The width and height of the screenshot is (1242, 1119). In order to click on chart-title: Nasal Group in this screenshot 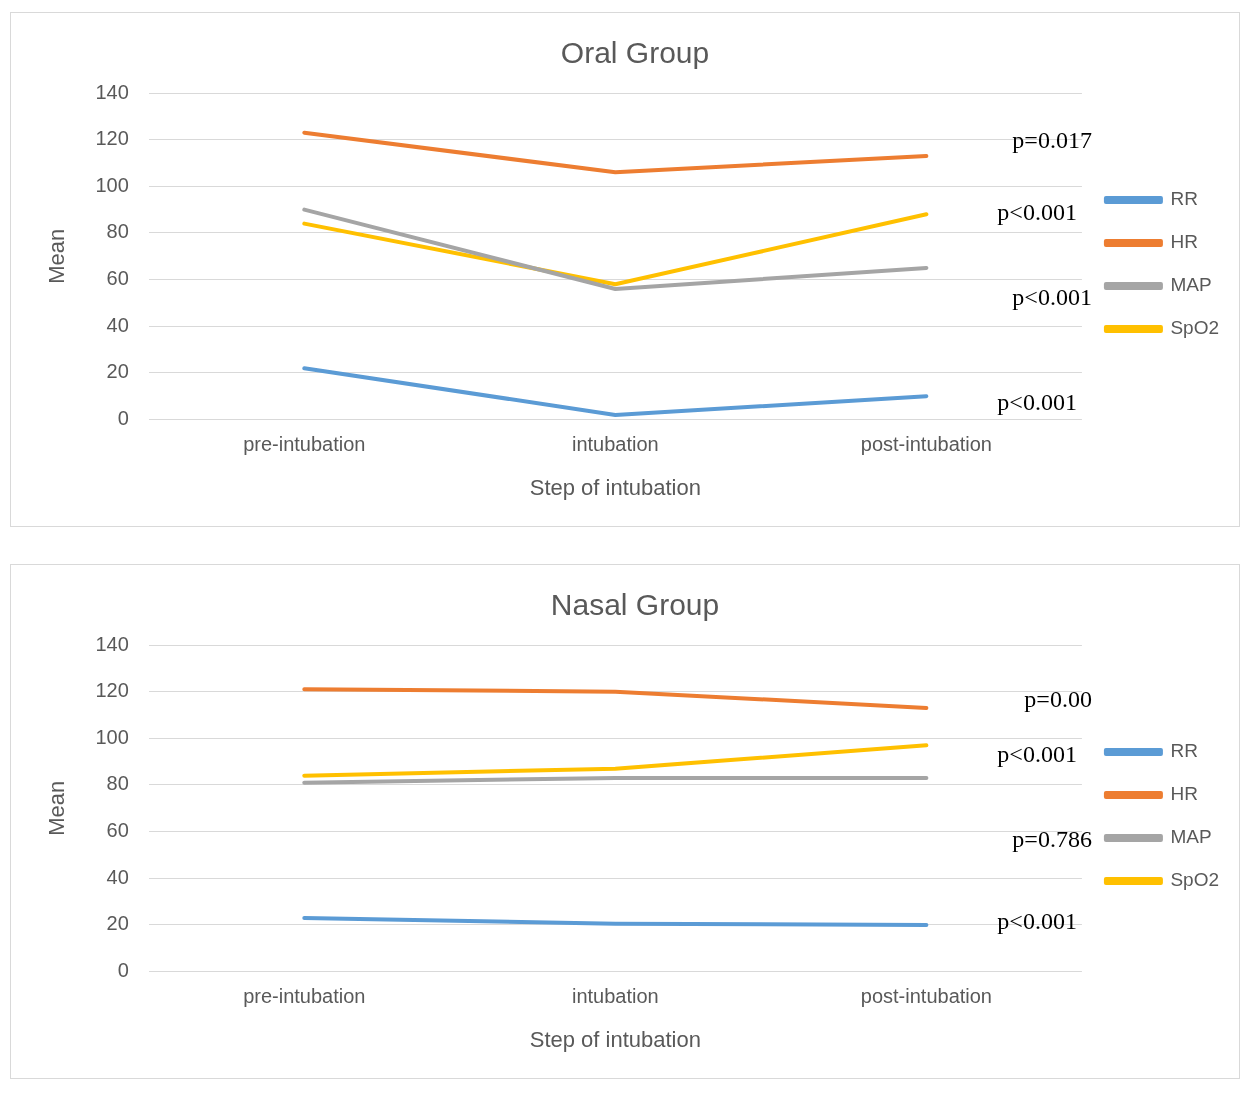, I will do `click(635, 605)`.